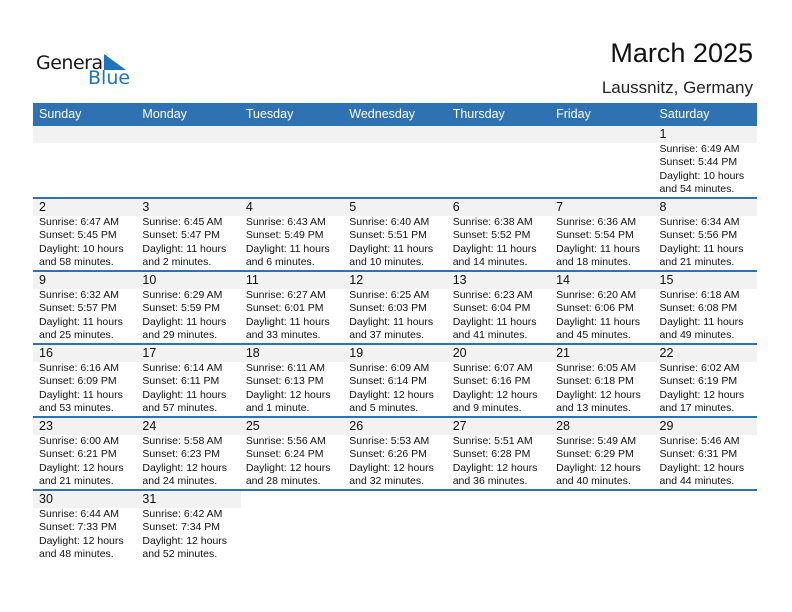 This screenshot has height=612, width=792. What do you see at coordinates (596, 295) in the screenshot?
I see `sunrise-text: Sunrise: 6:20 AM` at bounding box center [596, 295].